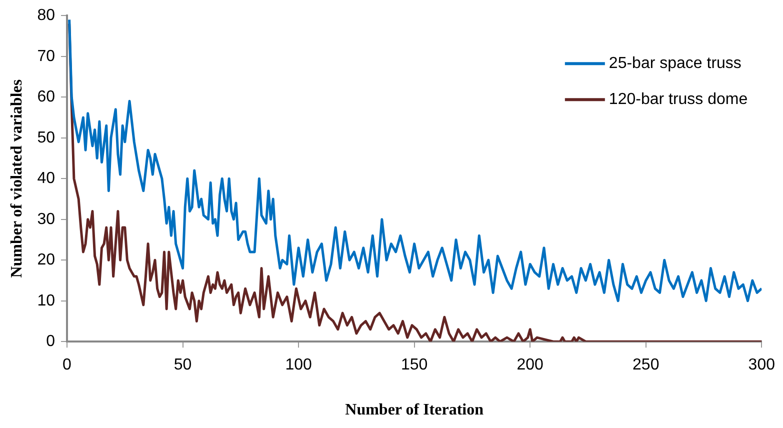 This screenshot has width=783, height=428. Describe the element at coordinates (762, 365) in the screenshot. I see `x-tick-label: 300` at that location.